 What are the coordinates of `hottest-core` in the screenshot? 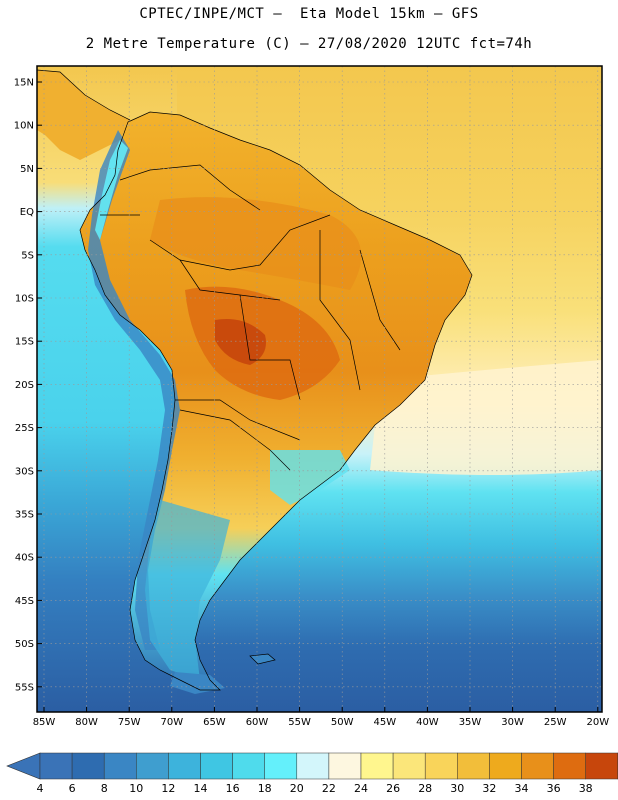 It's located at (240, 342).